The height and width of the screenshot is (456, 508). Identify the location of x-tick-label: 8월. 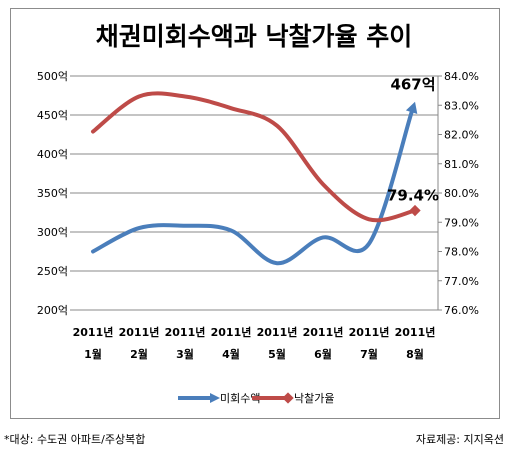
(415, 354).